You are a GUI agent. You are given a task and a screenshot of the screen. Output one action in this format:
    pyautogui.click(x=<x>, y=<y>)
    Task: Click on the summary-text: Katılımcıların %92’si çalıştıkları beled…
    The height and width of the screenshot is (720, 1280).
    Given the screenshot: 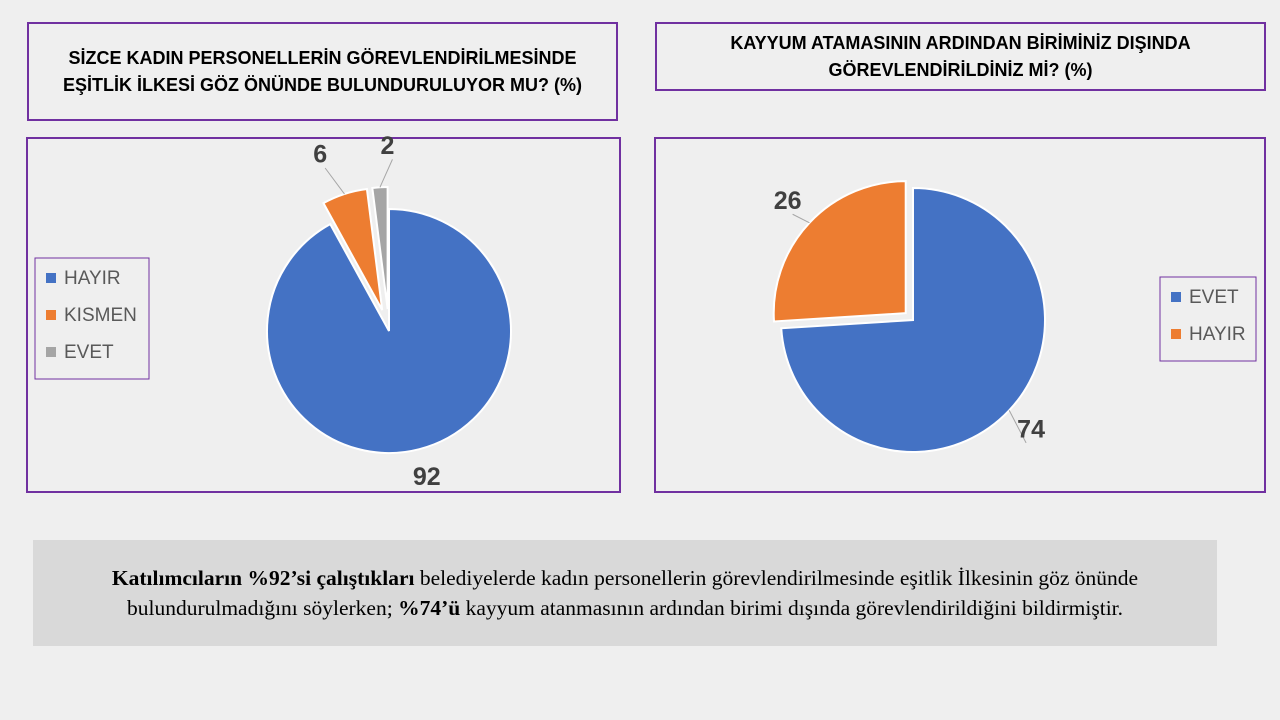 What is the action you would take?
    pyautogui.click(x=625, y=593)
    